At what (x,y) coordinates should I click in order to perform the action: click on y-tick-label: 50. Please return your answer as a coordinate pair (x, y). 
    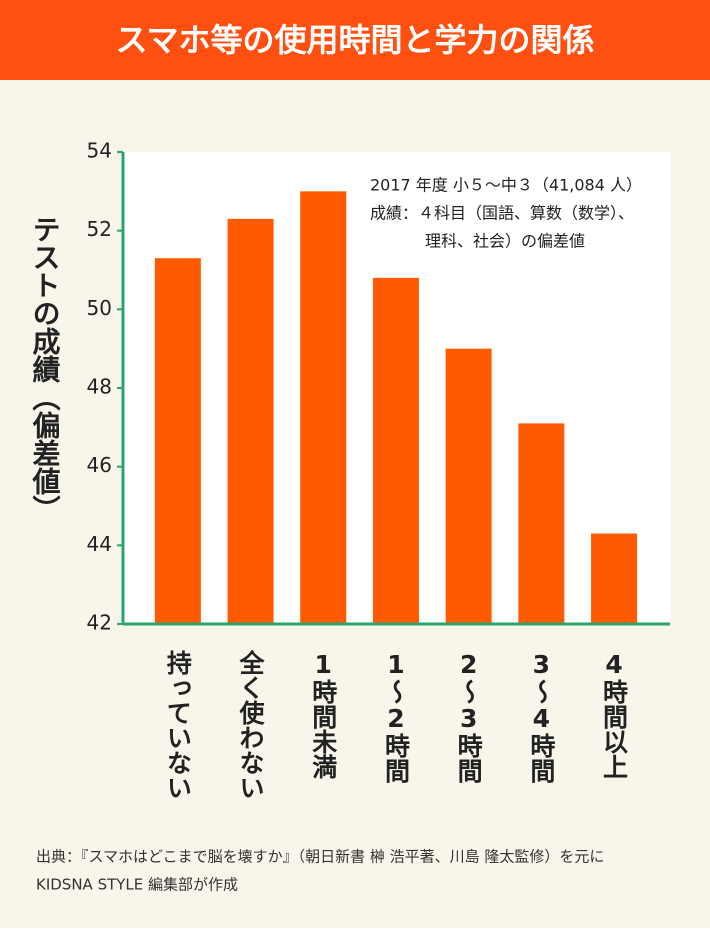
    Looking at the image, I should click on (99, 308).